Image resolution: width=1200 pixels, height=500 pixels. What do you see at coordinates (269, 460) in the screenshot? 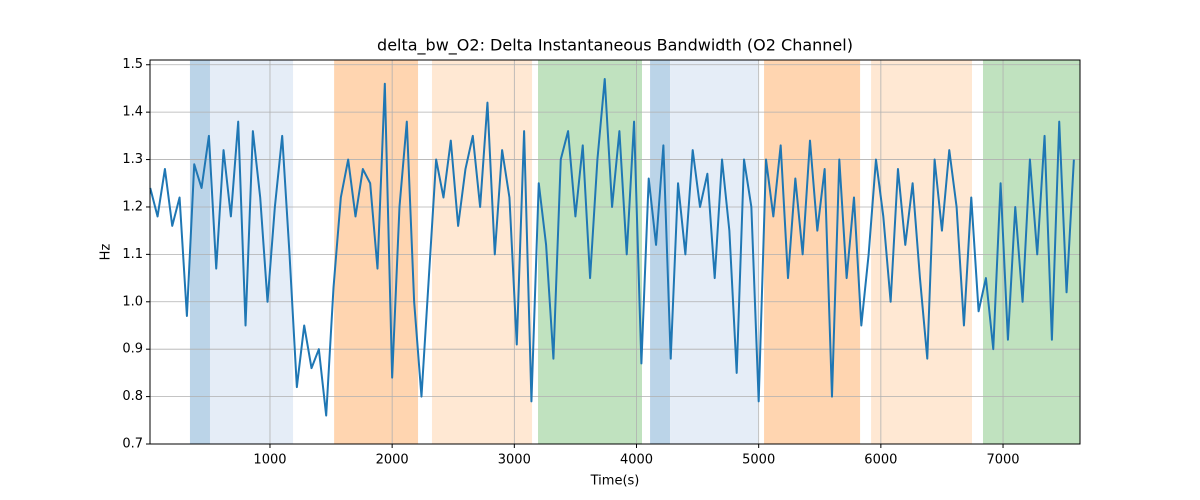
I see `x-tick-label: 1000` at bounding box center [269, 460].